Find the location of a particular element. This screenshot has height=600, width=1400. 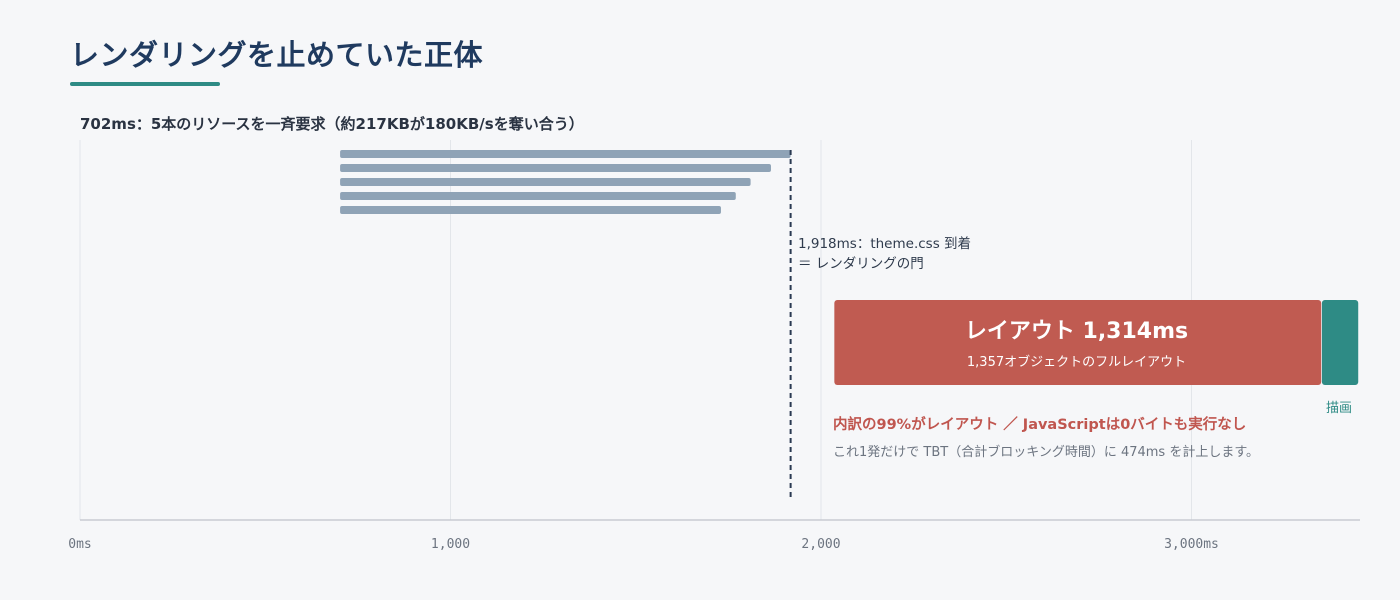

layout-block-title: レイアウト 1,314ms is located at coordinates (1076, 331).